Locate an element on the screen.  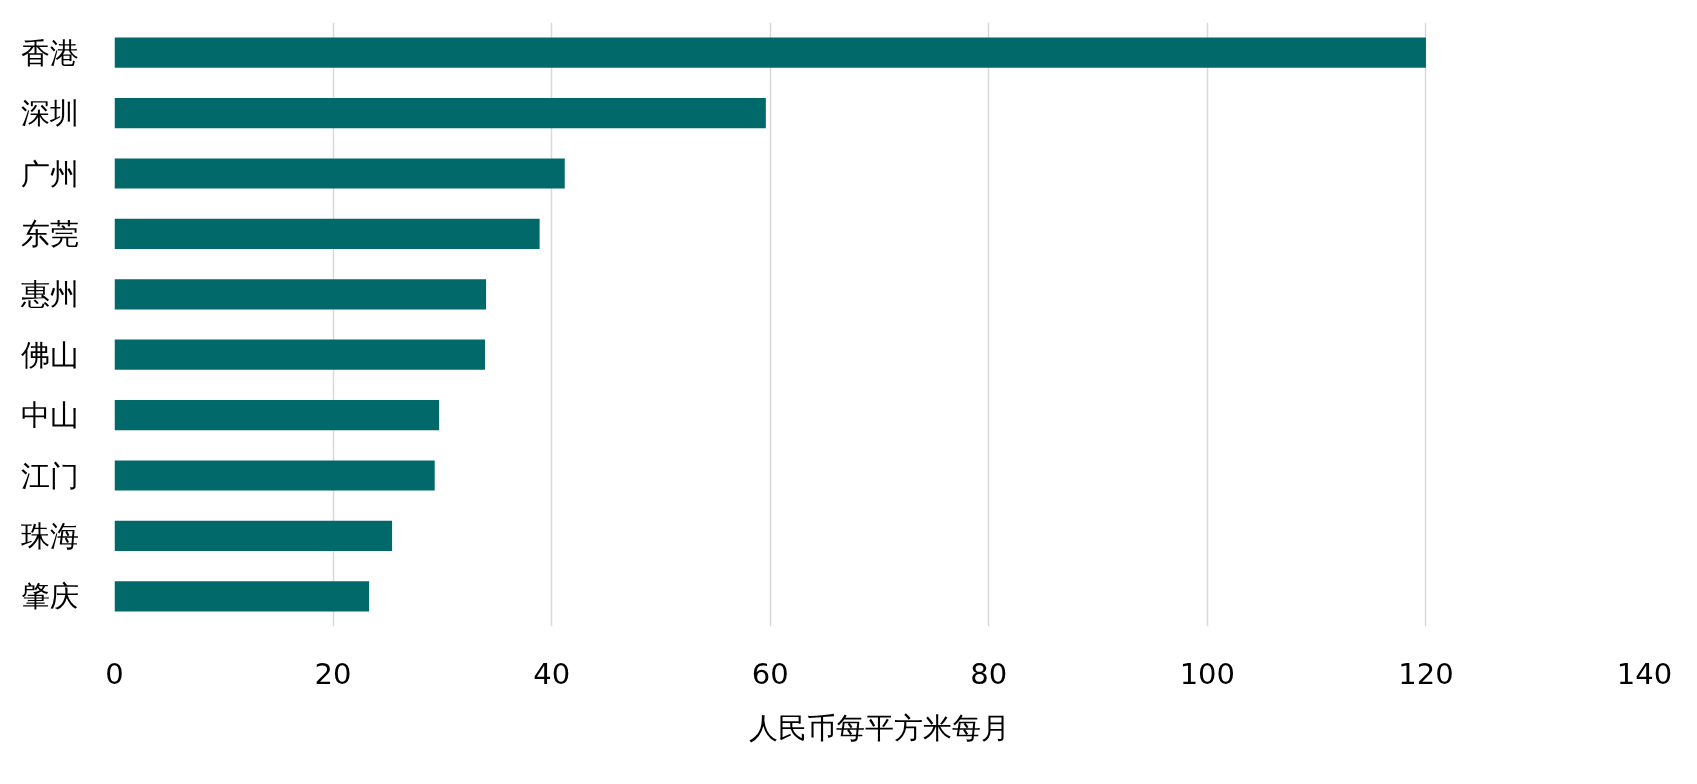
y-tick-label: 江门 is located at coordinates (49, 475).